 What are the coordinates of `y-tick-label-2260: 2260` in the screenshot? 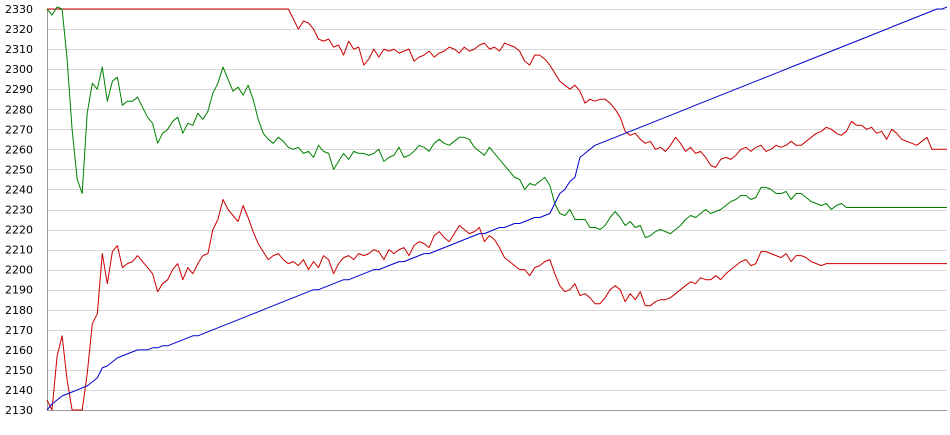 It's located at (19, 149).